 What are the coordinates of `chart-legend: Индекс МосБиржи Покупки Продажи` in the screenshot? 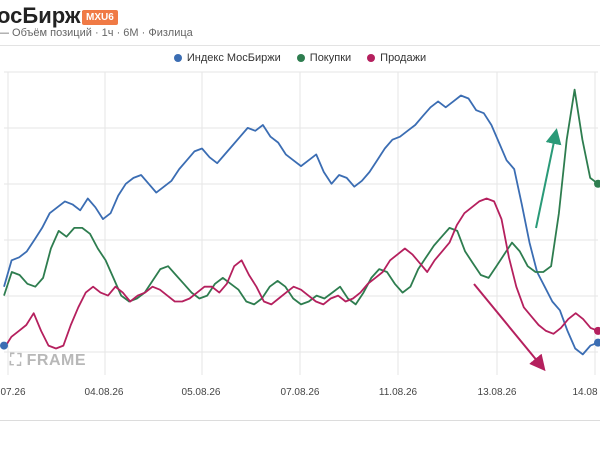 It's located at (300, 58).